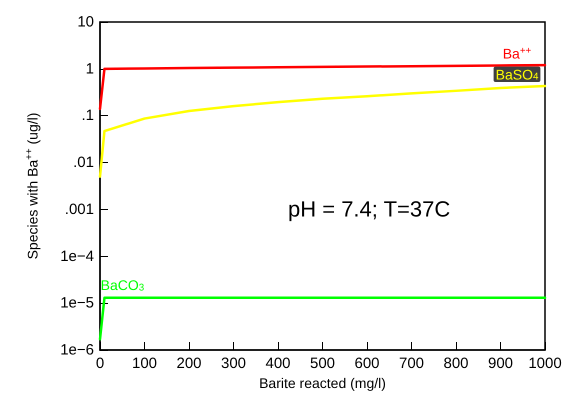 The image size is (578, 410). What do you see at coordinates (411, 363) in the screenshot?
I see `x-tick-label: 700` at bounding box center [411, 363].